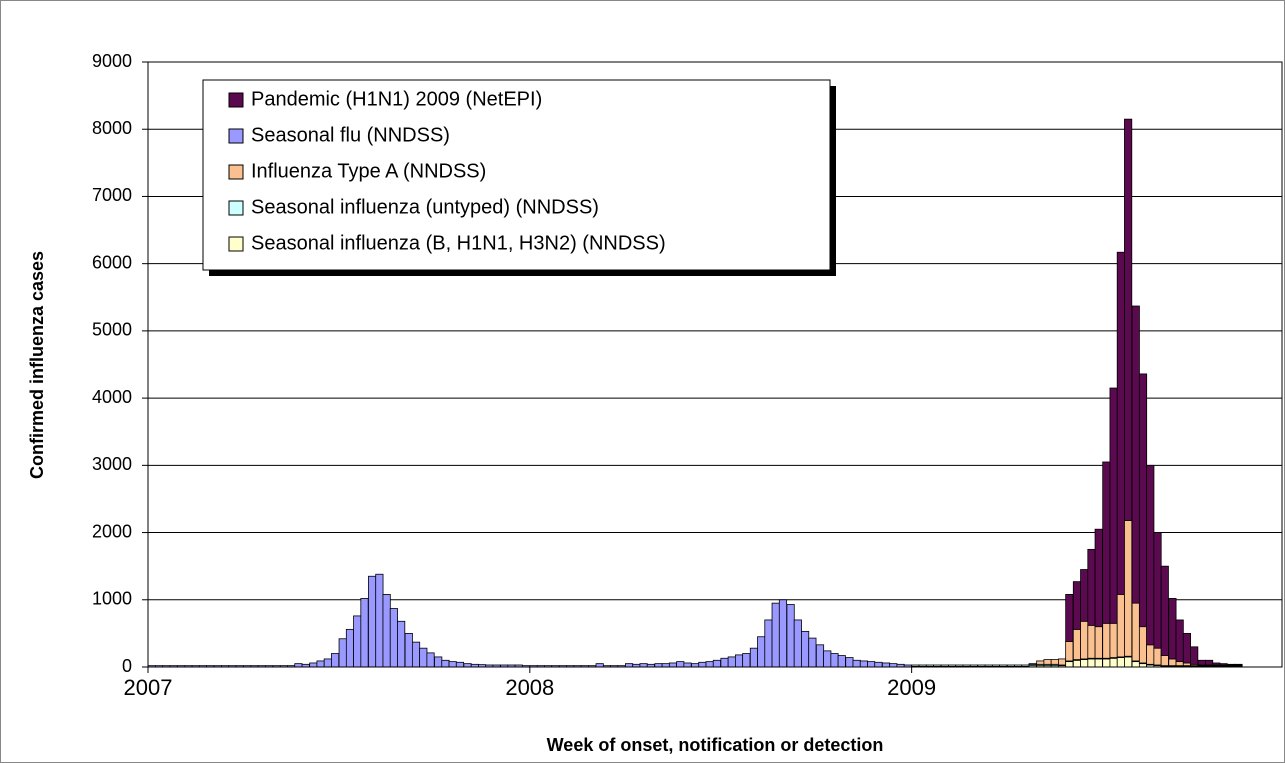 This screenshot has width=1285, height=763. I want to click on y-tick-label: 0, so click(127, 666).